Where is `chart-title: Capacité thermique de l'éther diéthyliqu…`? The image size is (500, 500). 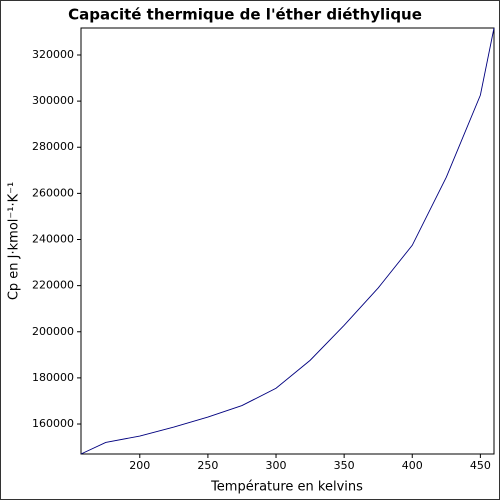
chart-title: Capacité thermique de l'éther diéthyliqu… is located at coordinates (245, 15).